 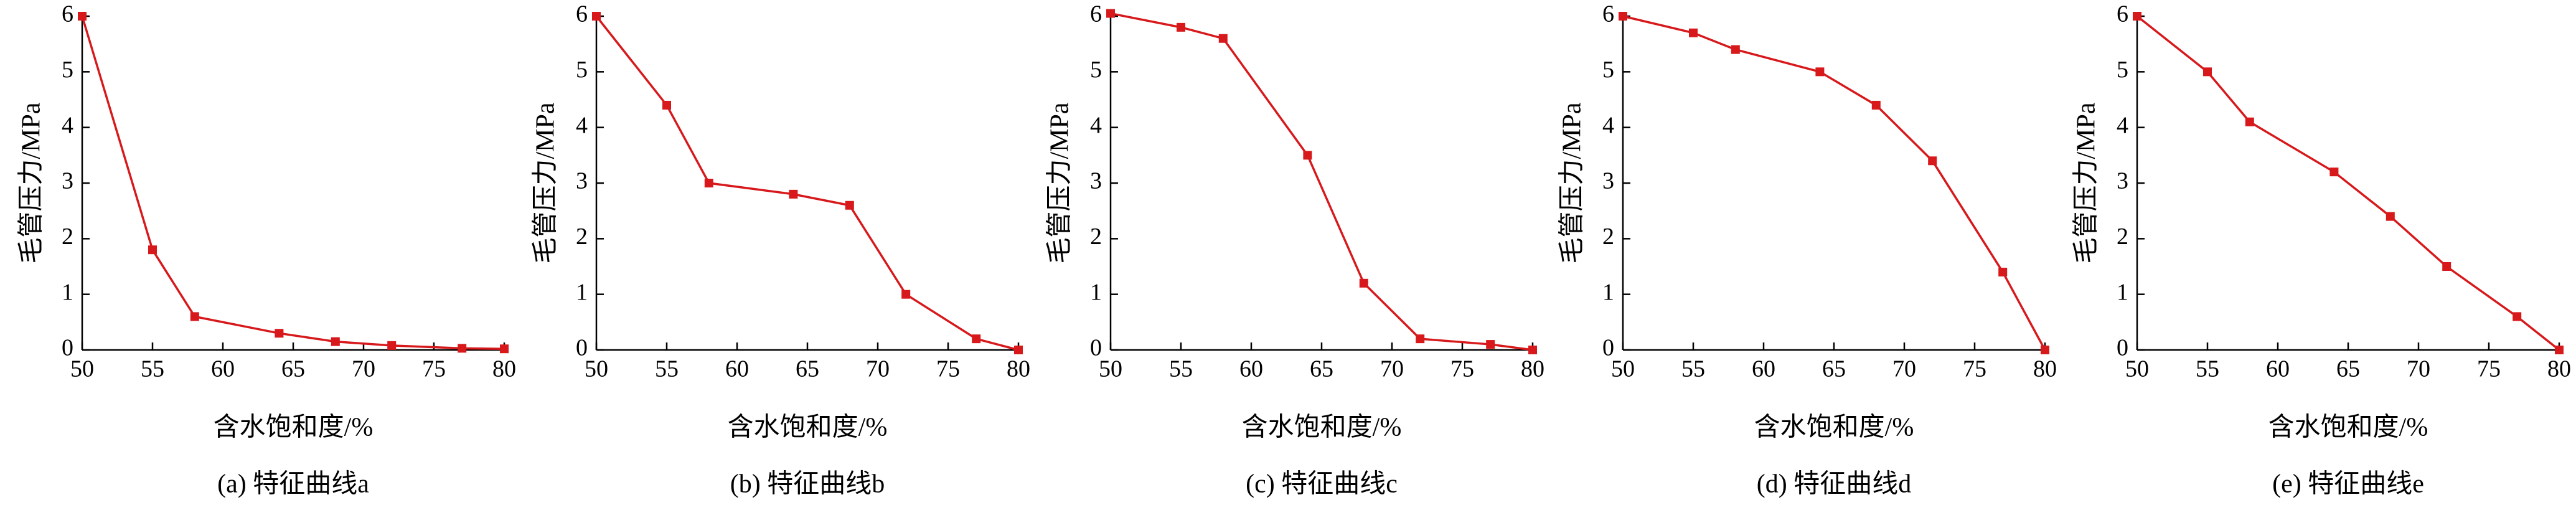 I want to click on panel-caption: (c) 特征曲线c, so click(x=1322, y=484).